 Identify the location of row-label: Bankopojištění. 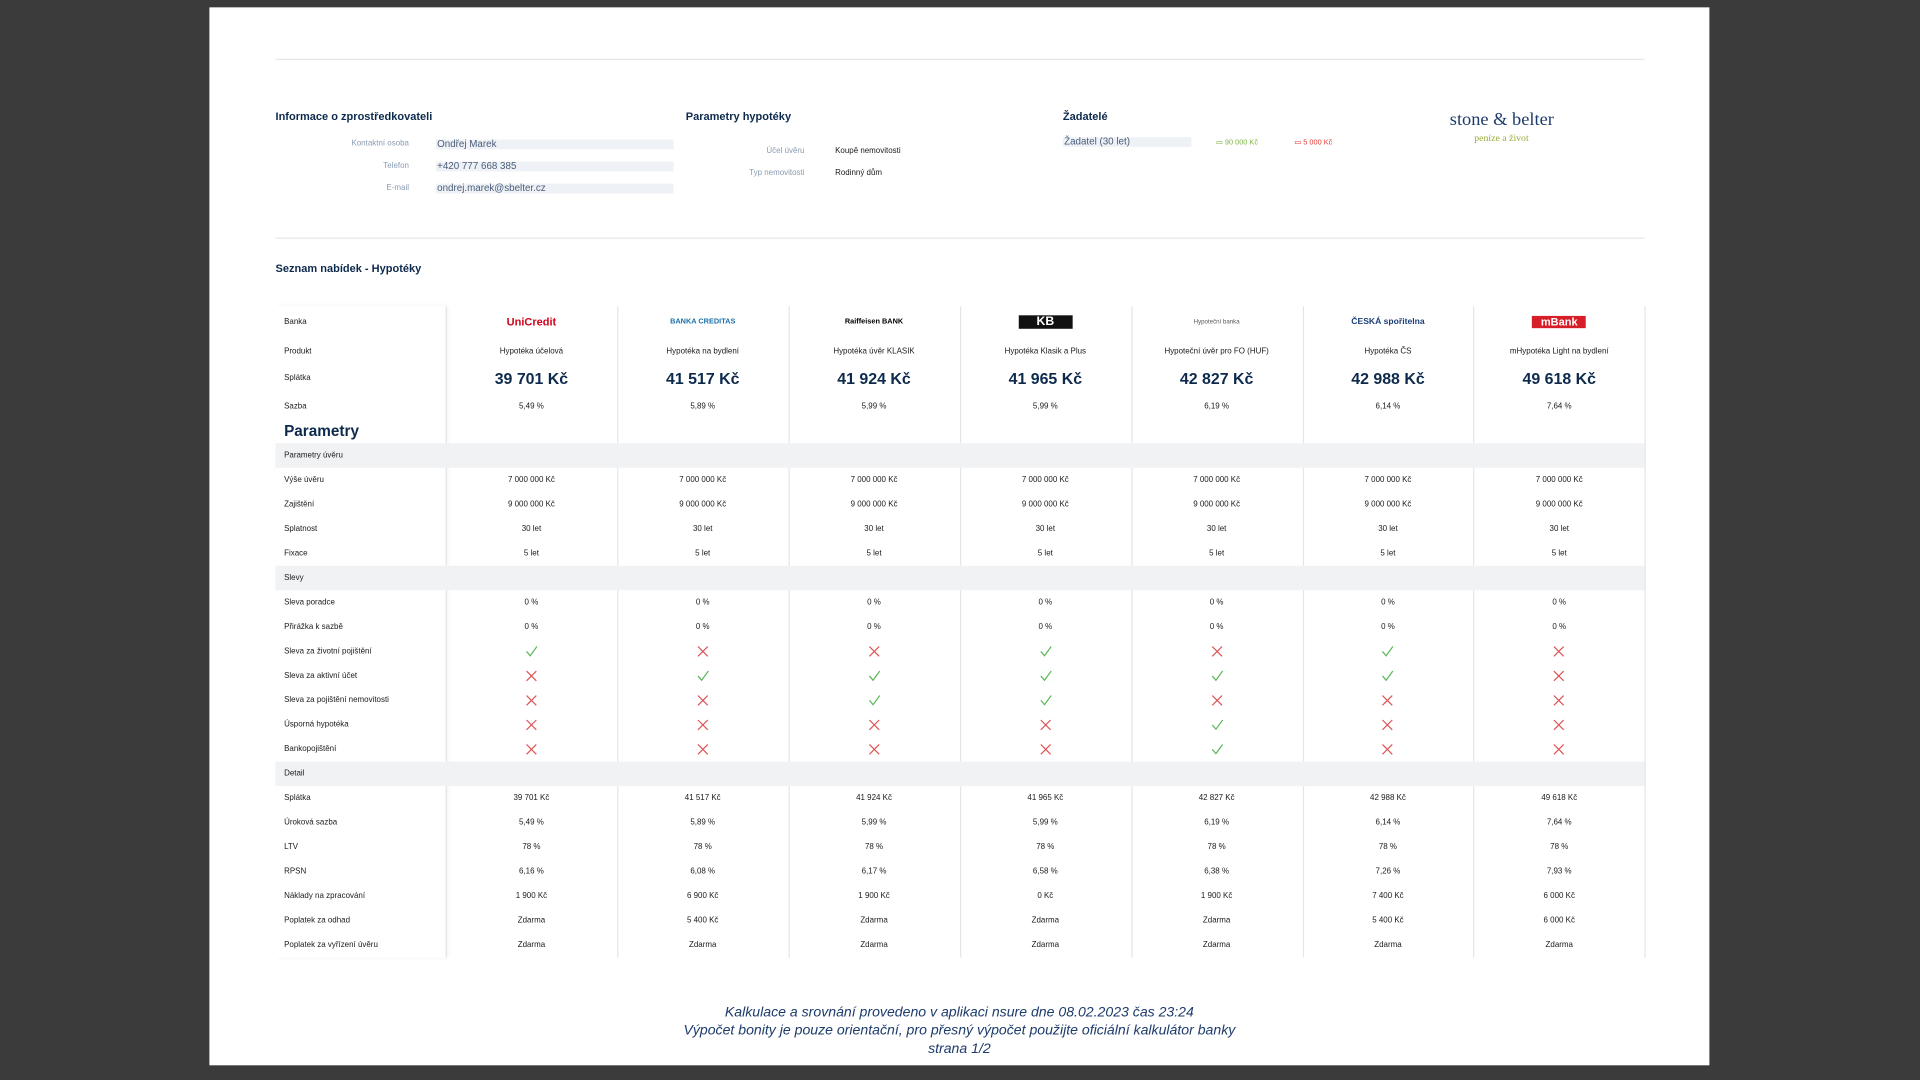
(310, 749).